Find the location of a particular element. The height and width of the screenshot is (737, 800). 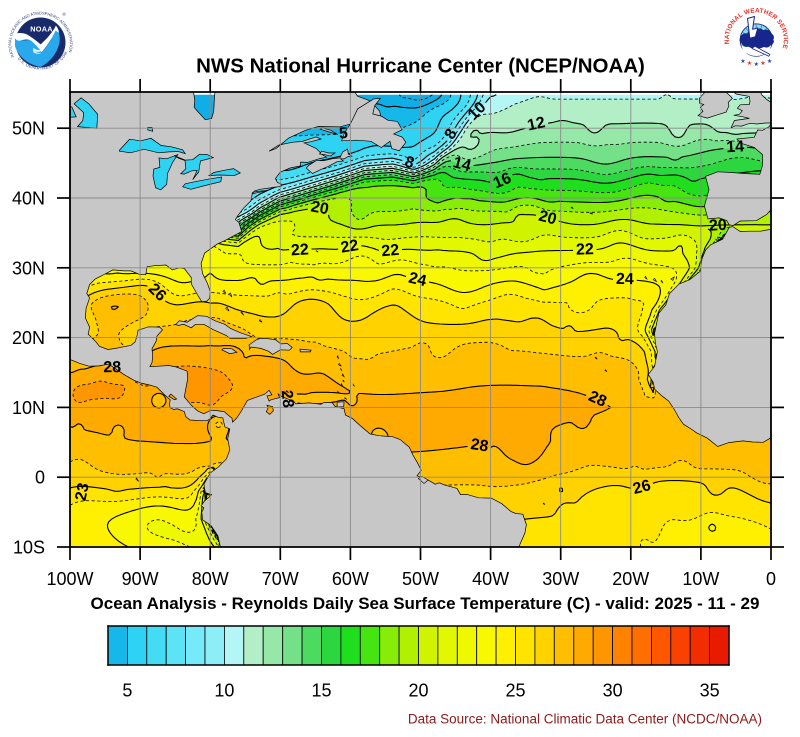

svg-text: 60W is located at coordinates (350, 579).